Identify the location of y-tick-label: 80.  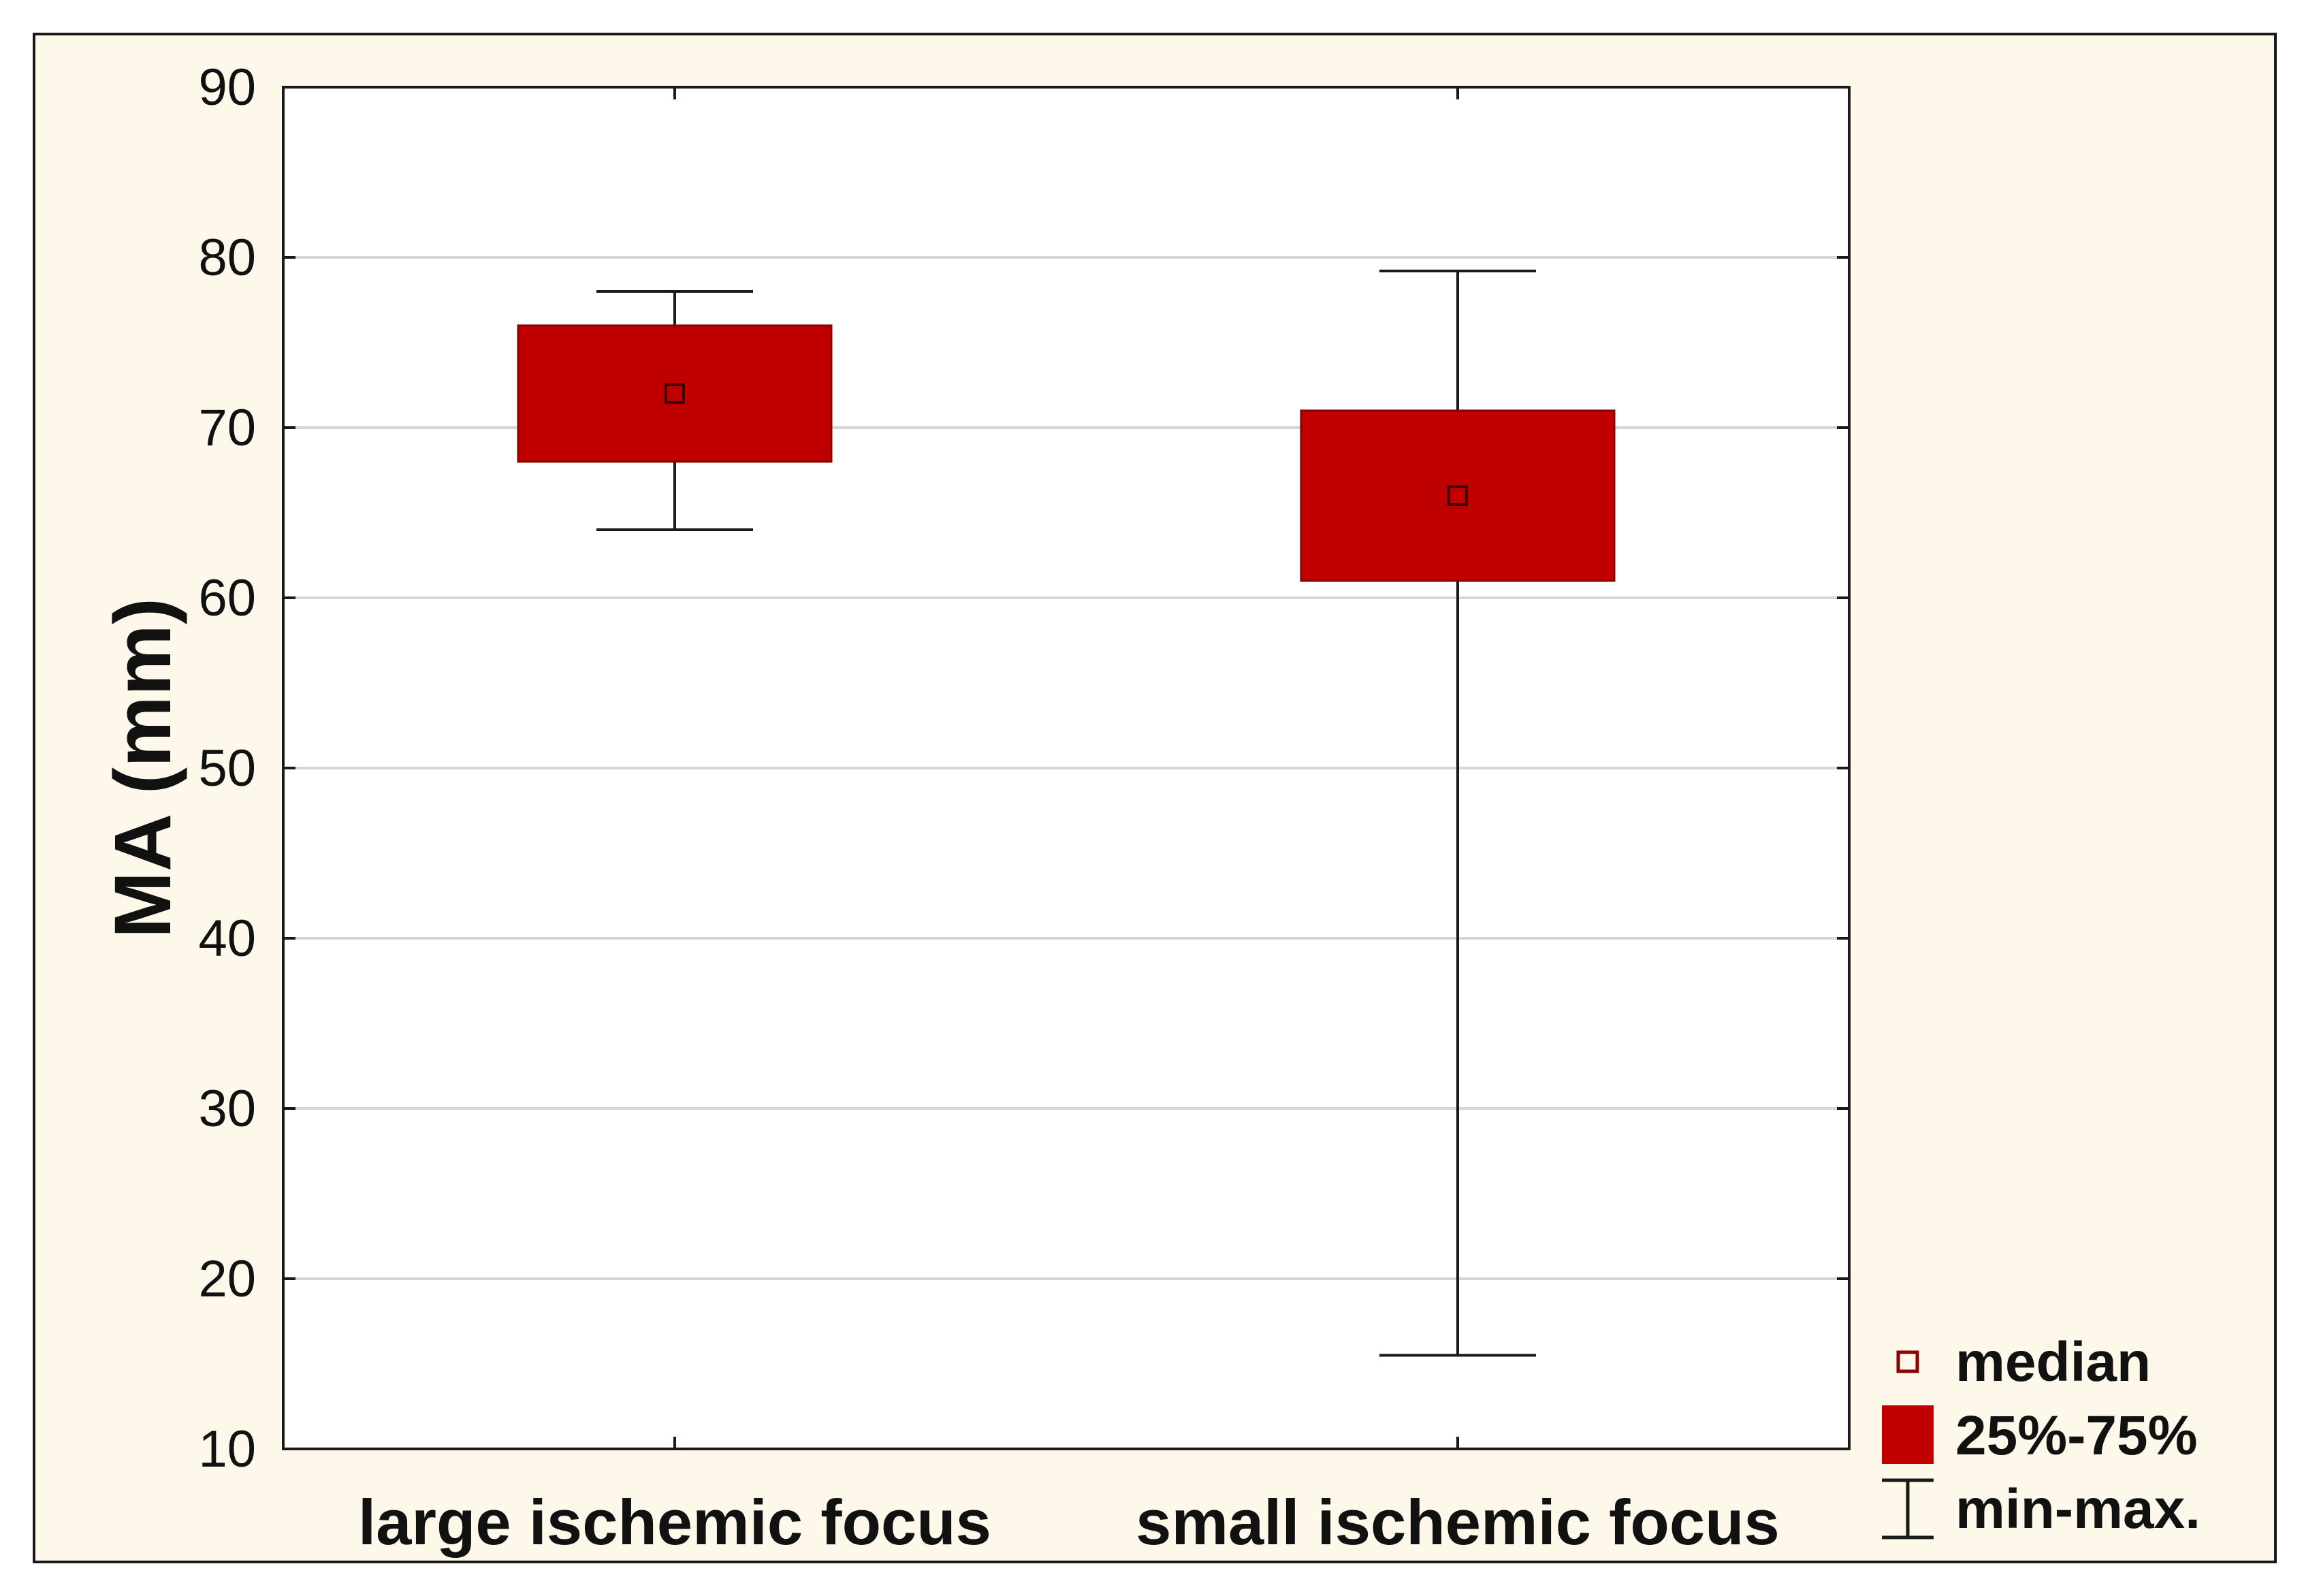
(227, 258).